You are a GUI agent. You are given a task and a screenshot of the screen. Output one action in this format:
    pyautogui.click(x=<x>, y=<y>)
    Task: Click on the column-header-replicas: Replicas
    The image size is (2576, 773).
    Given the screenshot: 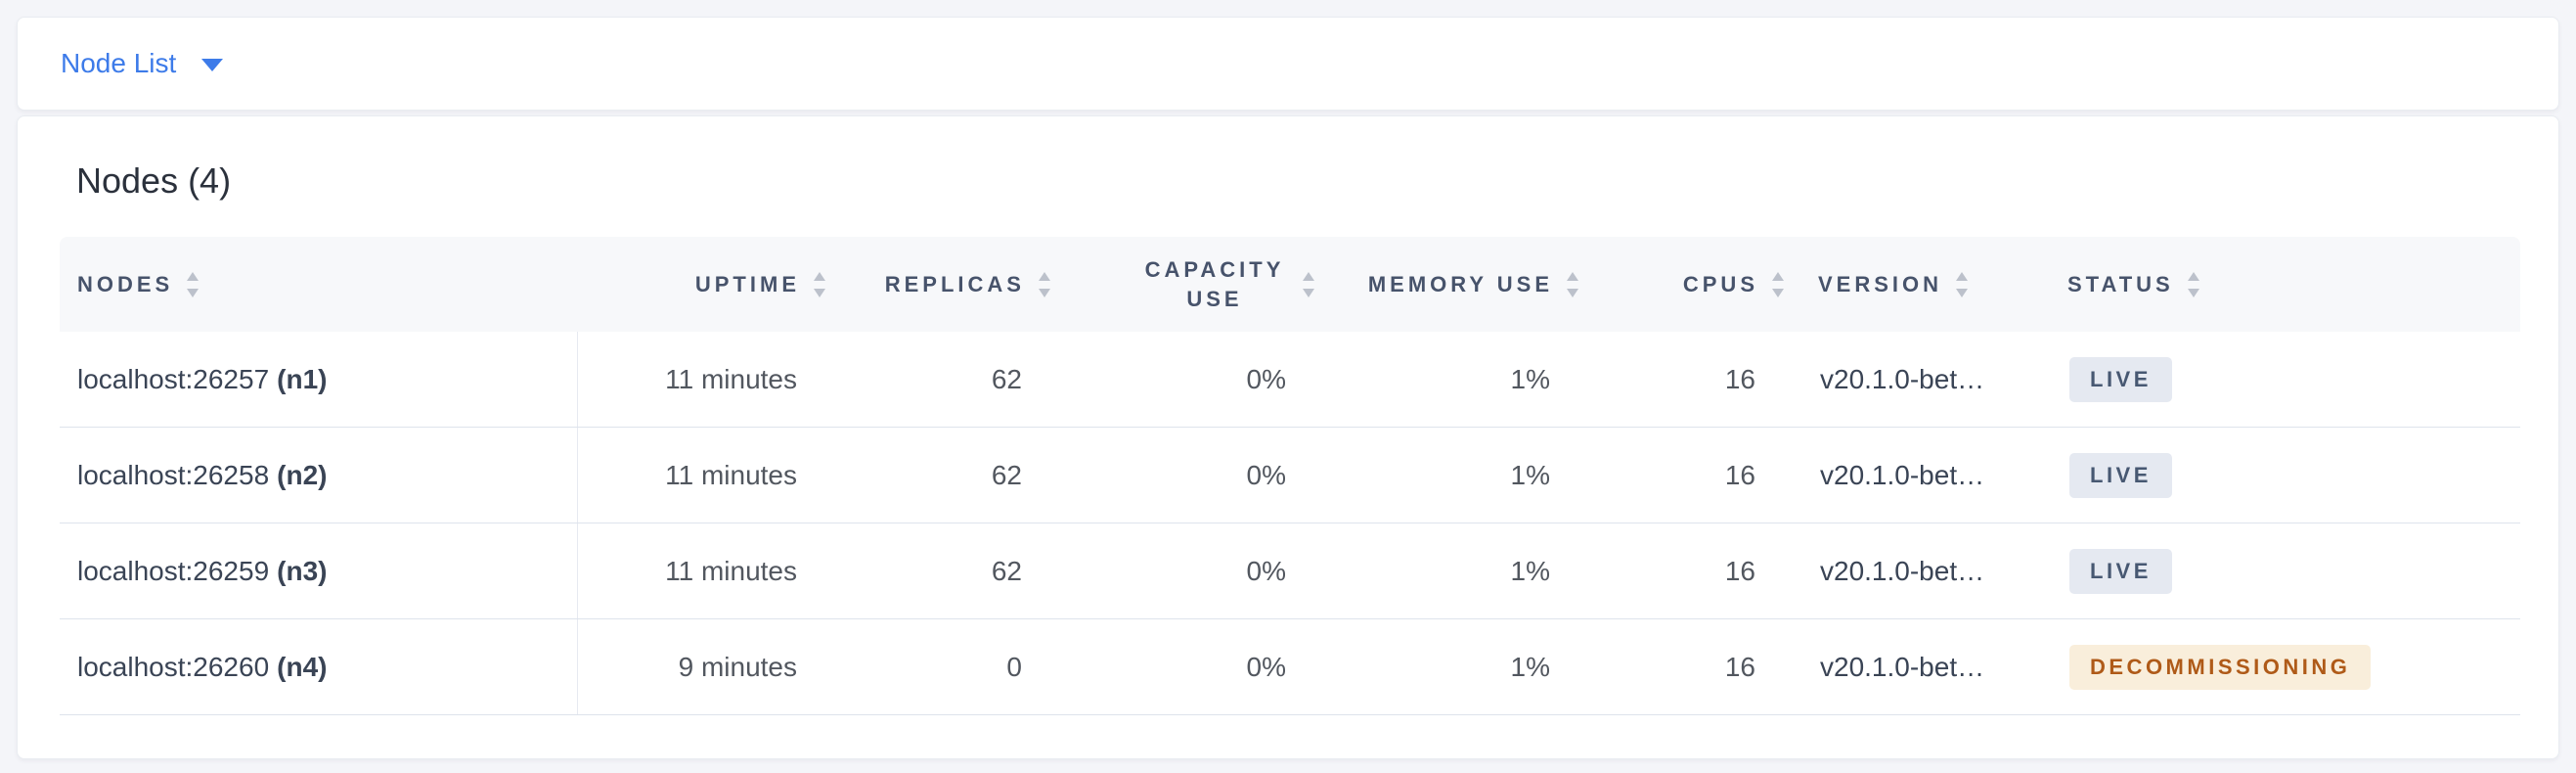 What is the action you would take?
    pyautogui.click(x=955, y=285)
    